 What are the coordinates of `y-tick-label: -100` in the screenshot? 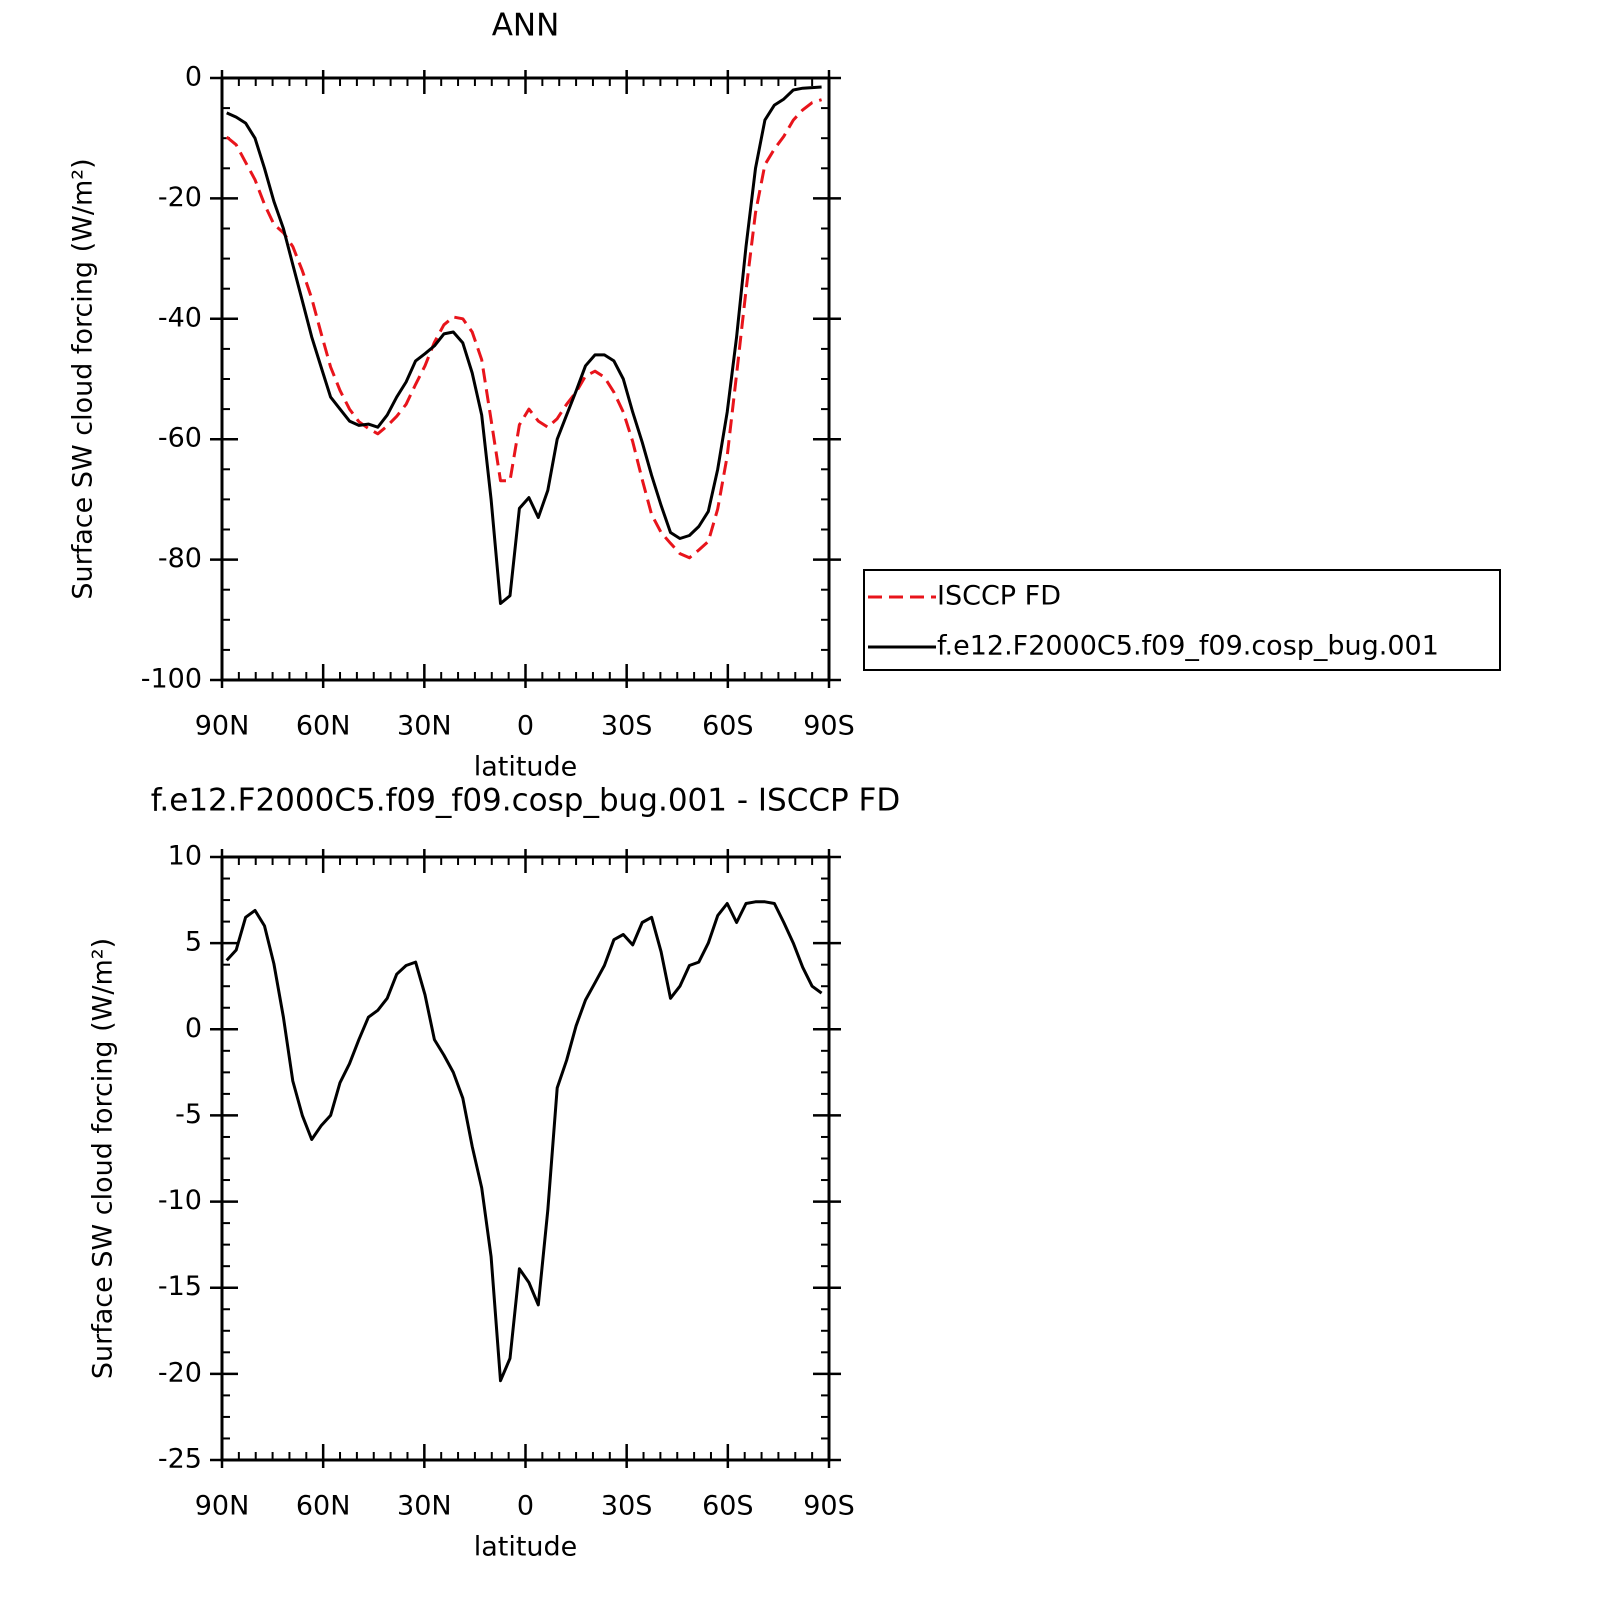 It's located at (171, 679).